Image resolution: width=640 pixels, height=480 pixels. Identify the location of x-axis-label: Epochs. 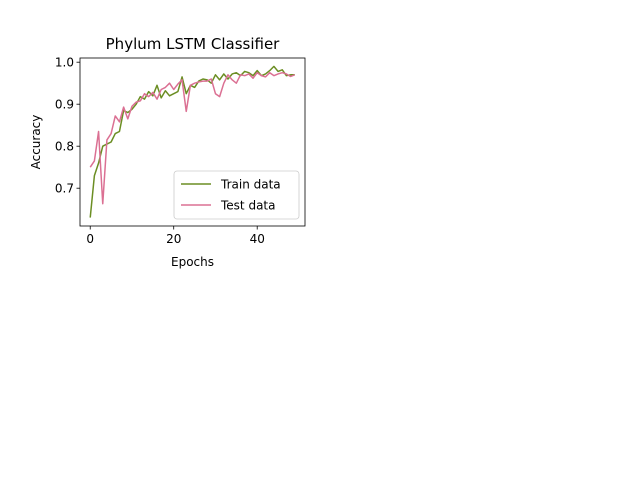
(192, 262).